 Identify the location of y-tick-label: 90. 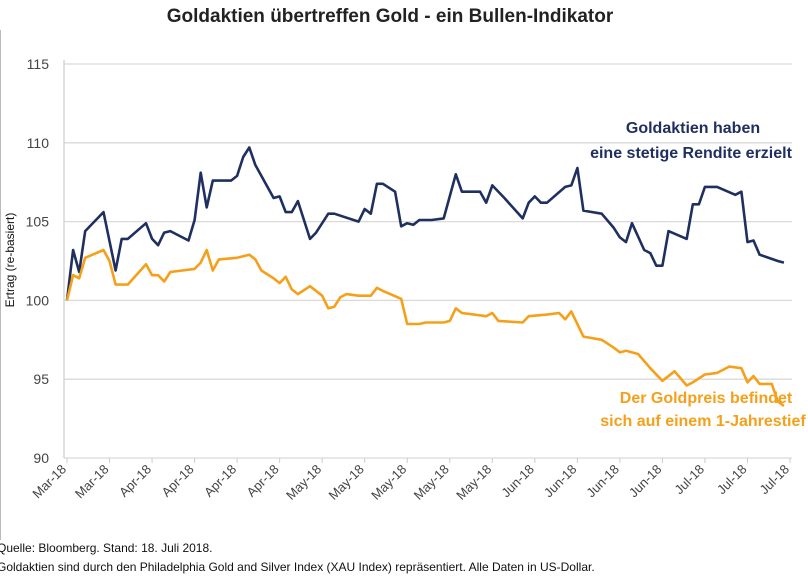
(41, 458).